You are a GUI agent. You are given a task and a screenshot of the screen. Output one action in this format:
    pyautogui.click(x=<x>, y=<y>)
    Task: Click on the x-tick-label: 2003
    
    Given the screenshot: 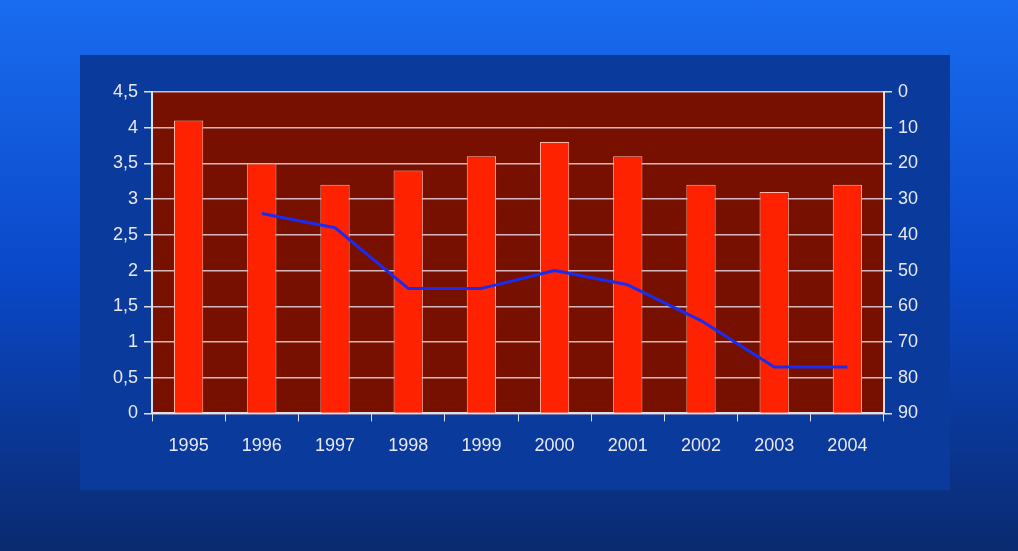 What is the action you would take?
    pyautogui.click(x=774, y=445)
    